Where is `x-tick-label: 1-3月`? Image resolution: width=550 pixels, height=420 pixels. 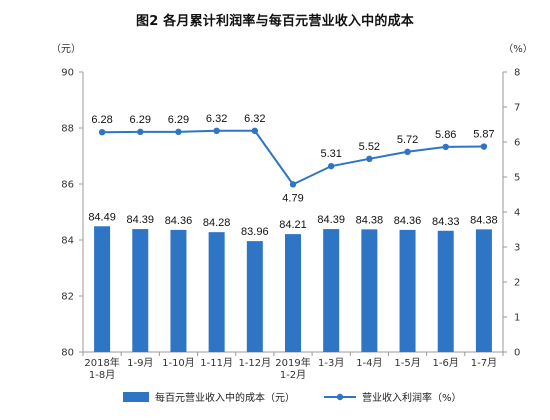
x-tick-label: 1-3月 is located at coordinates (331, 363).